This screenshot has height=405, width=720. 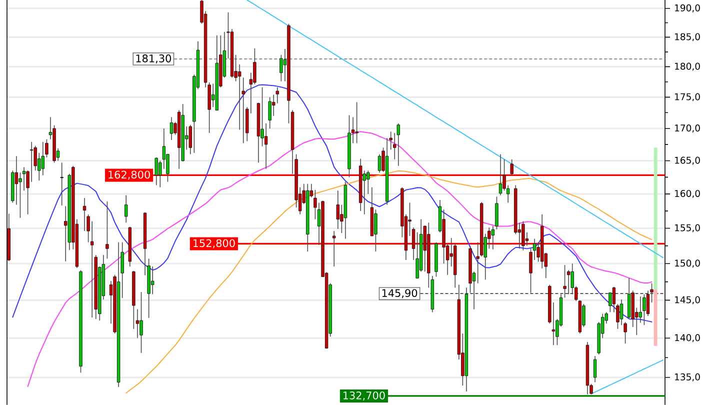 I want to click on y-tick-label: 140,0, so click(x=687, y=338).